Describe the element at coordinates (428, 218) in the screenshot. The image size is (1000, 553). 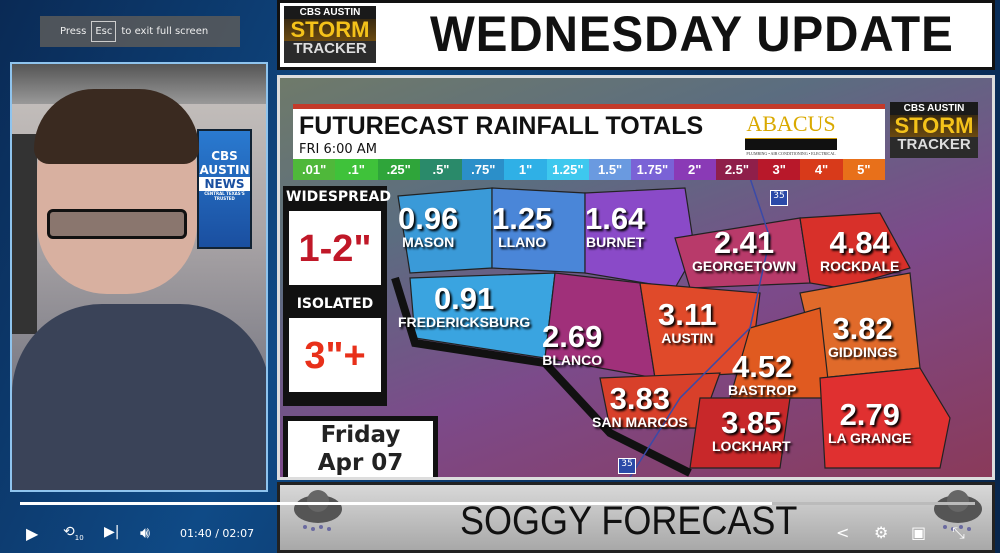
I see `county-value: 0.96` at that location.